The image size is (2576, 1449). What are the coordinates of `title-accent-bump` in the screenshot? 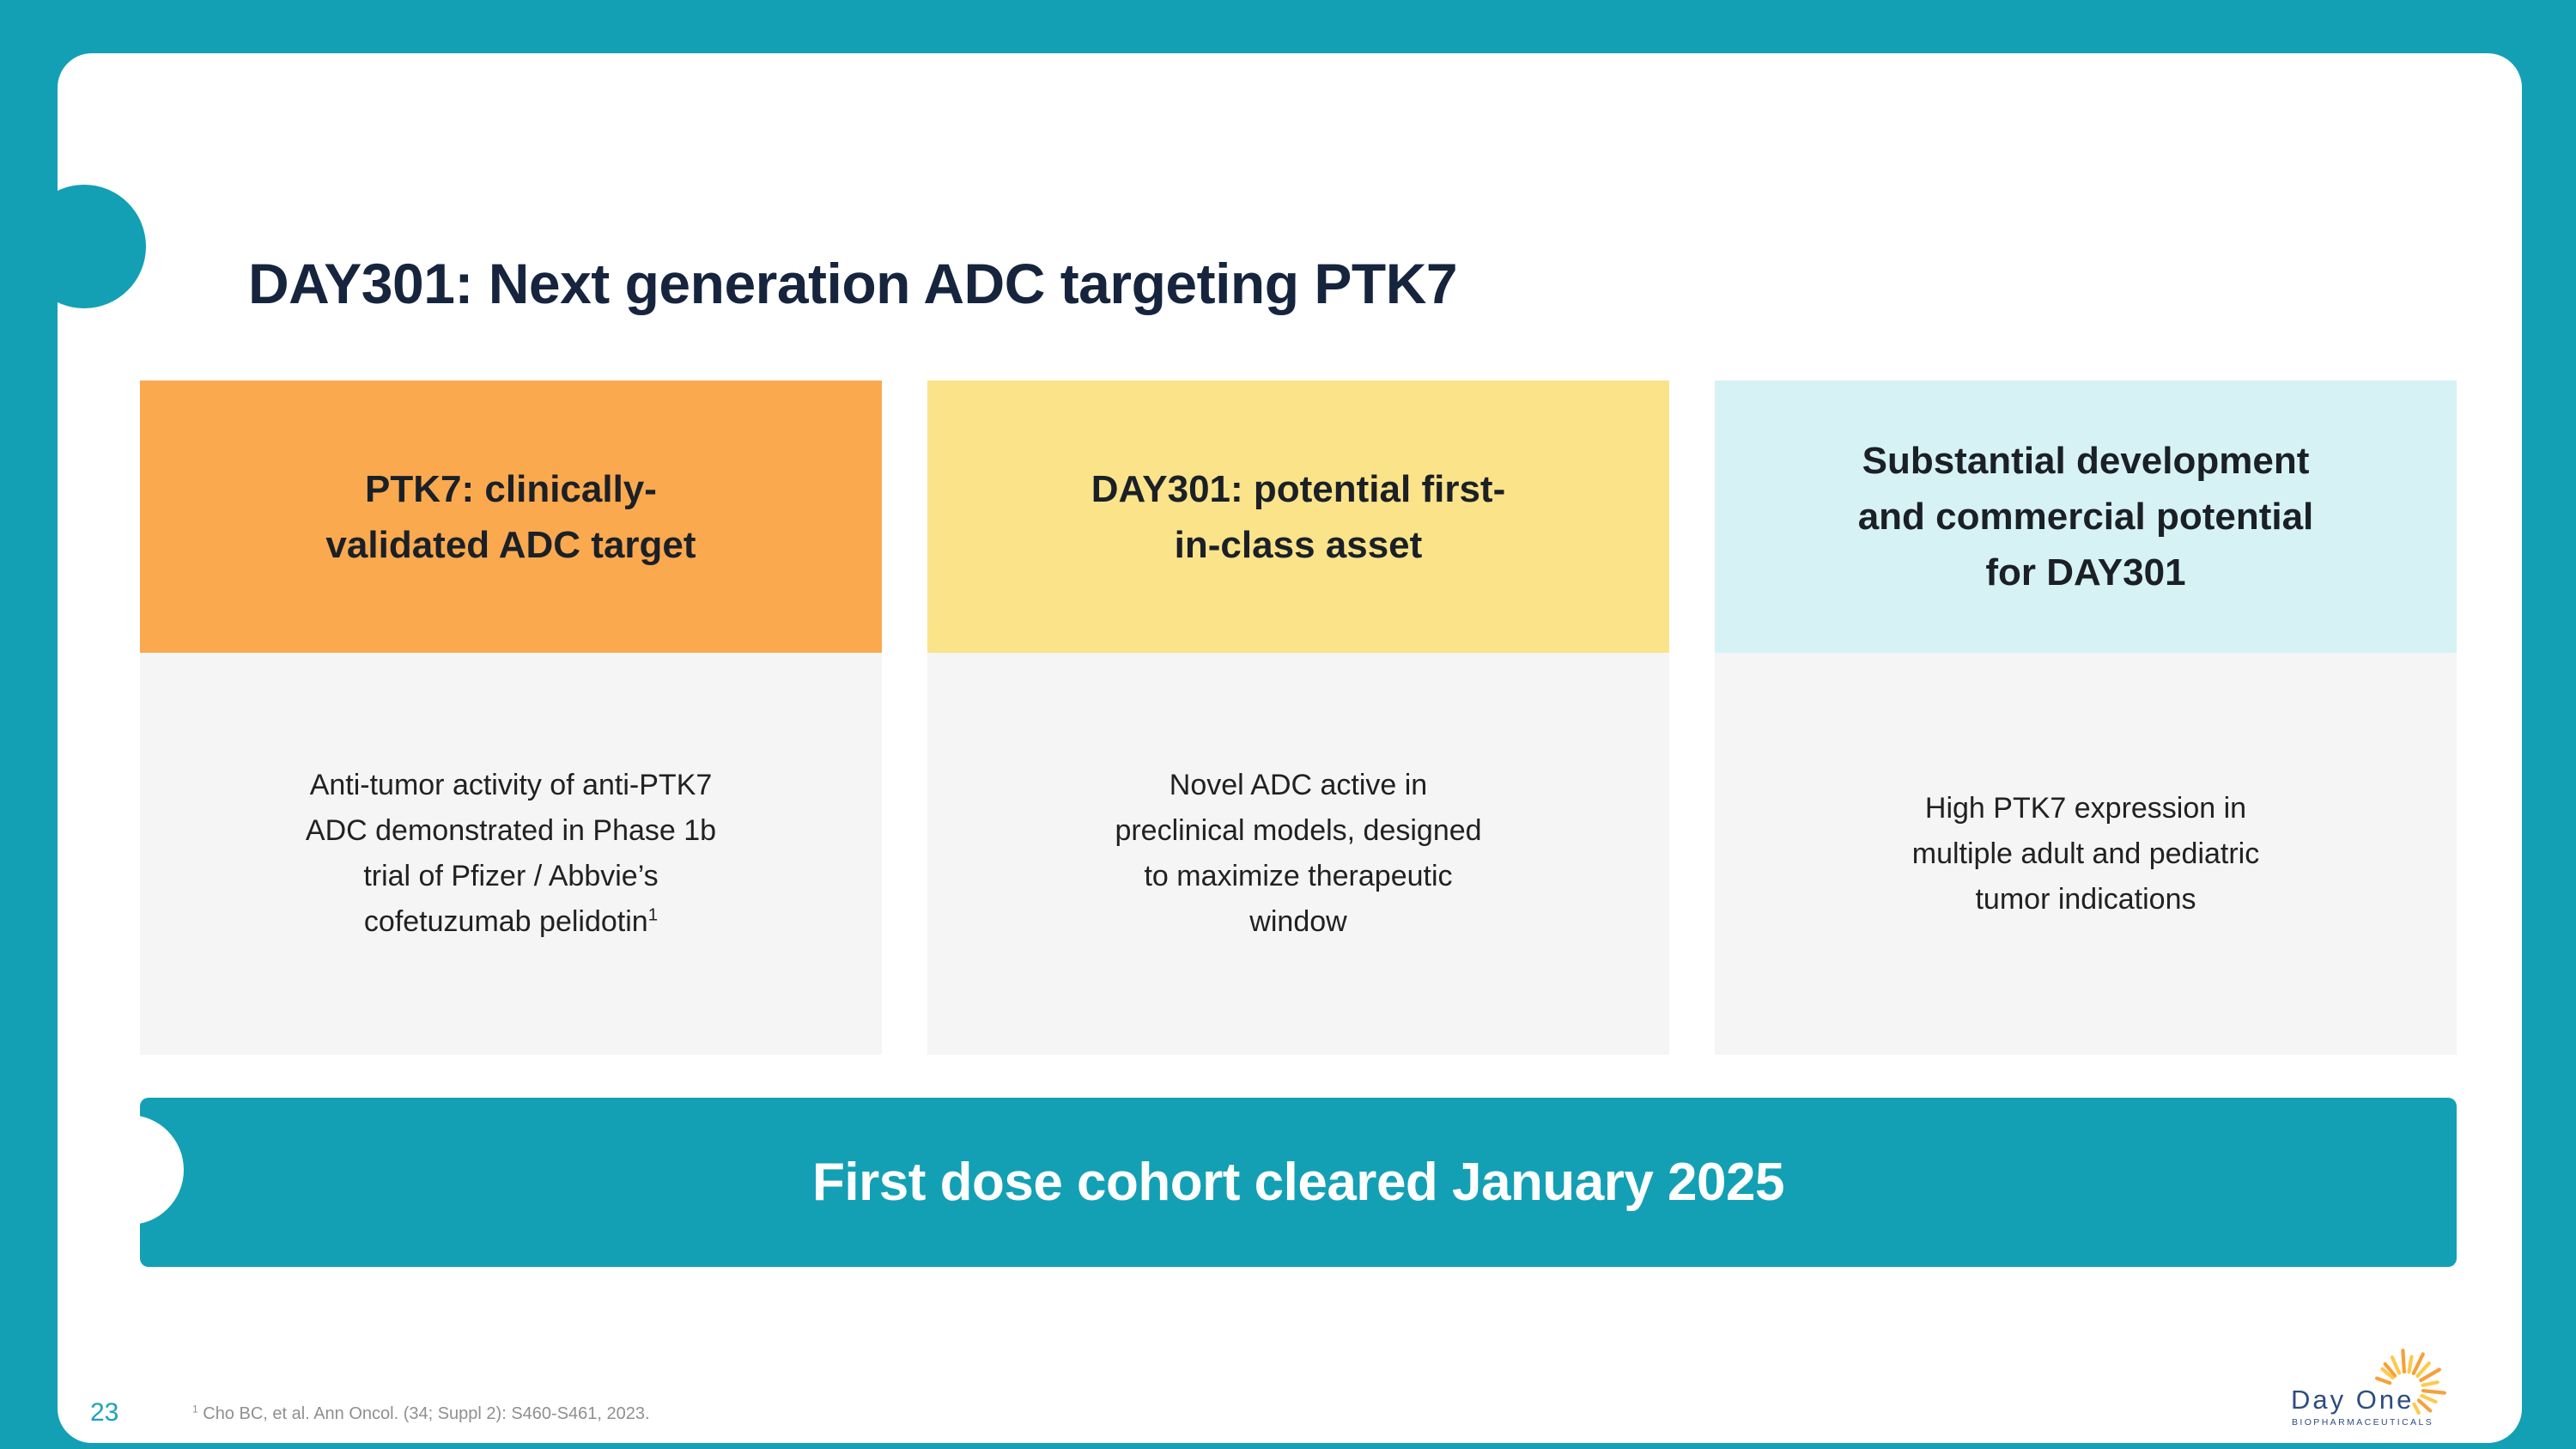 It's located at (84, 246).